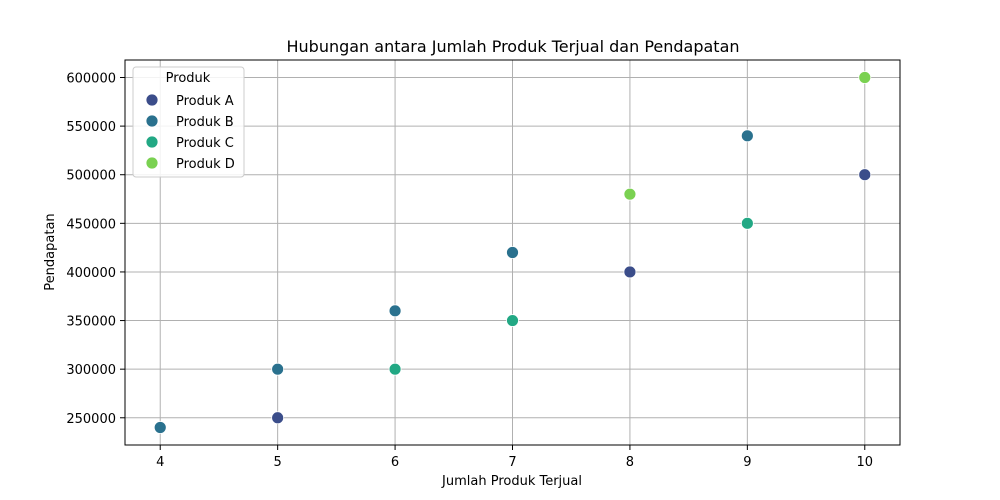  I want to click on legend-title: Produk, so click(188, 78).